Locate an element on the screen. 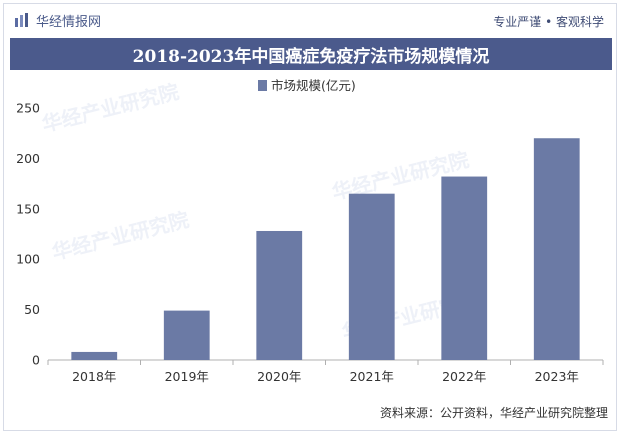 This screenshot has width=622, height=437. y-tick-label: 200 is located at coordinates (28, 158).